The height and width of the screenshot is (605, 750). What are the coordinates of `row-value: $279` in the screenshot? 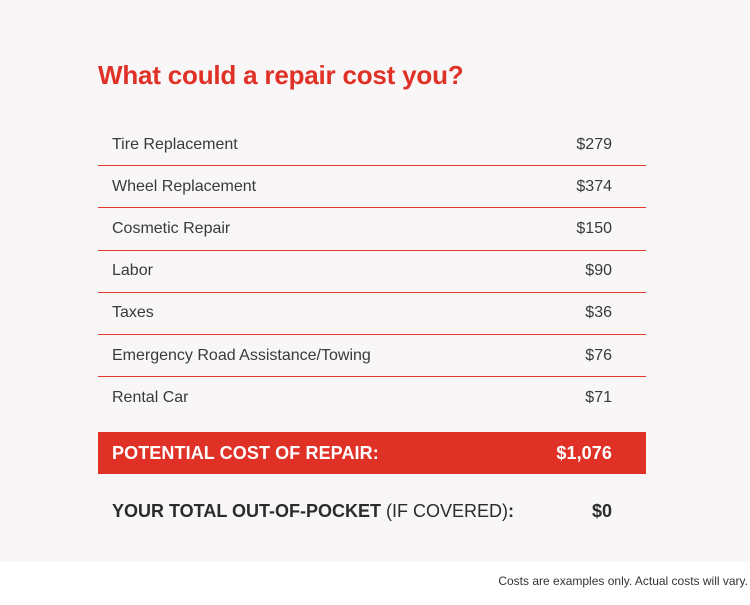 It's located at (594, 144).